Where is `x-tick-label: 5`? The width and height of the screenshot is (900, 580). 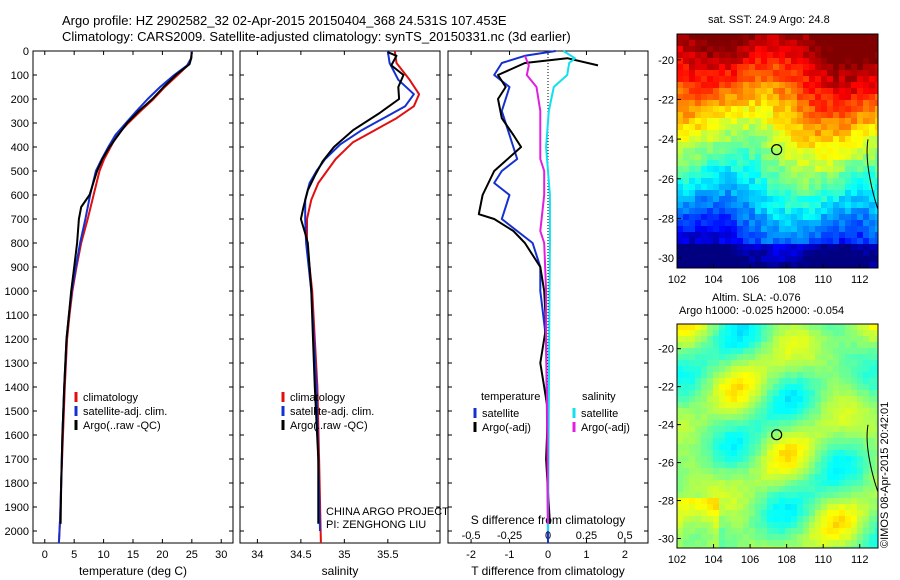
x-tick-label: 5 is located at coordinates (74, 555).